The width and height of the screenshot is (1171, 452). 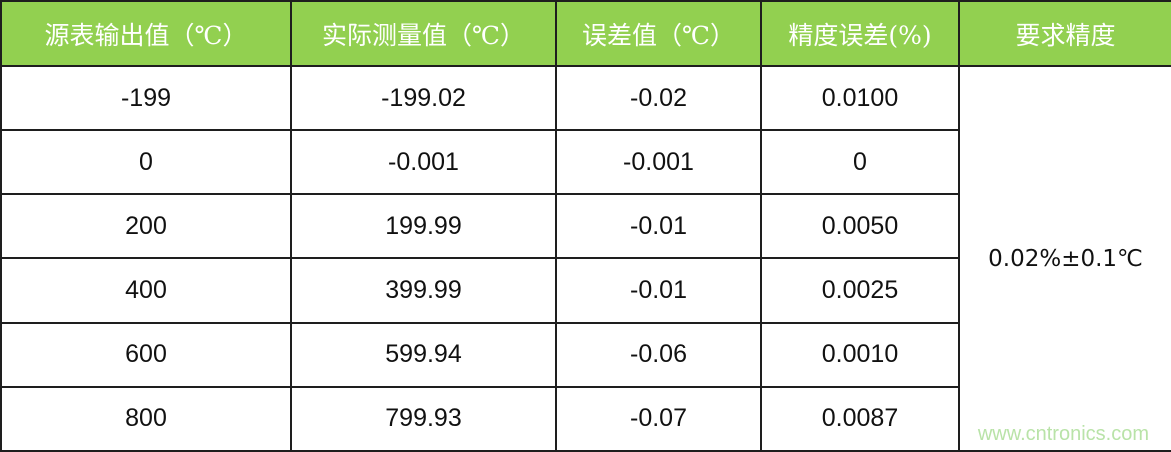 What do you see at coordinates (658, 33) in the screenshot?
I see `header-error: 误差值（℃）` at bounding box center [658, 33].